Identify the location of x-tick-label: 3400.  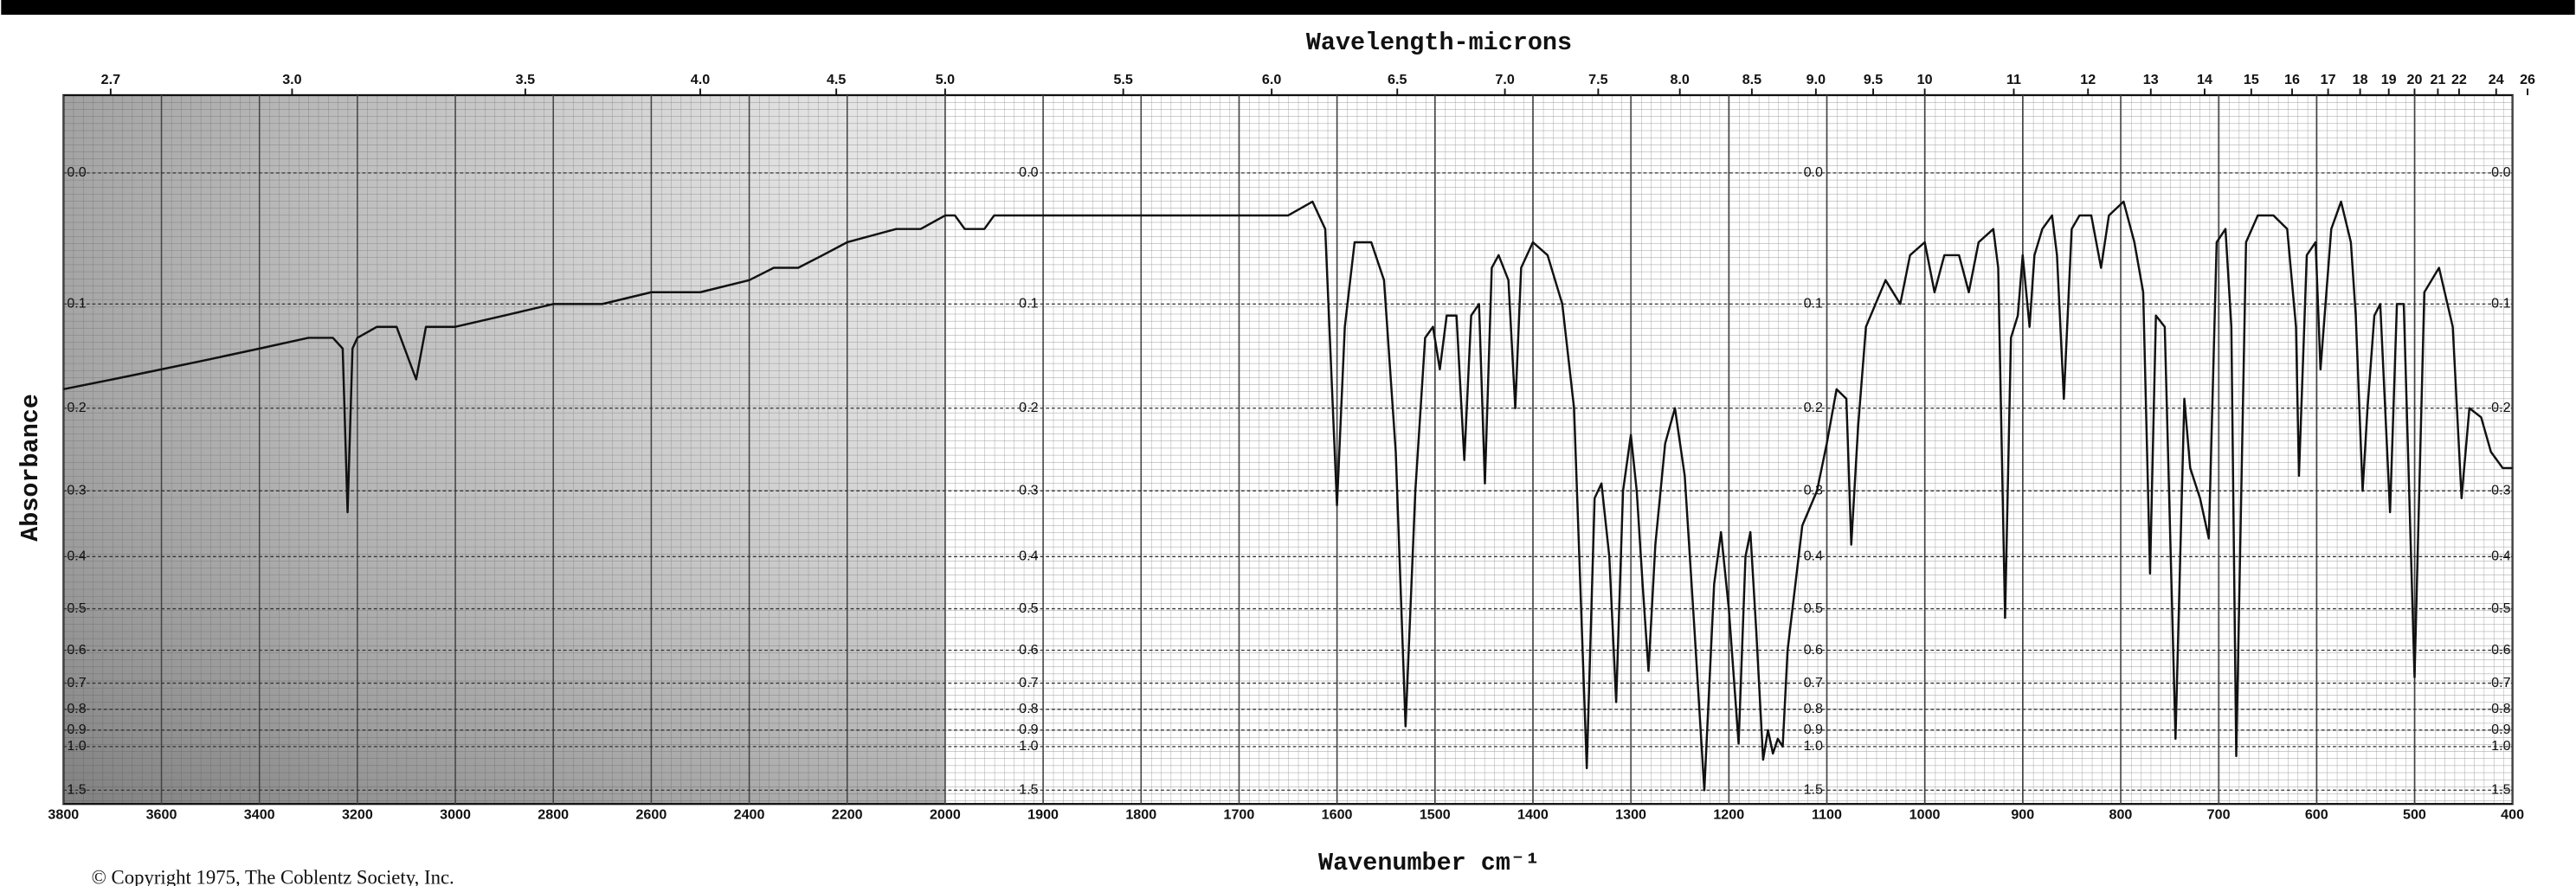
(259, 815).